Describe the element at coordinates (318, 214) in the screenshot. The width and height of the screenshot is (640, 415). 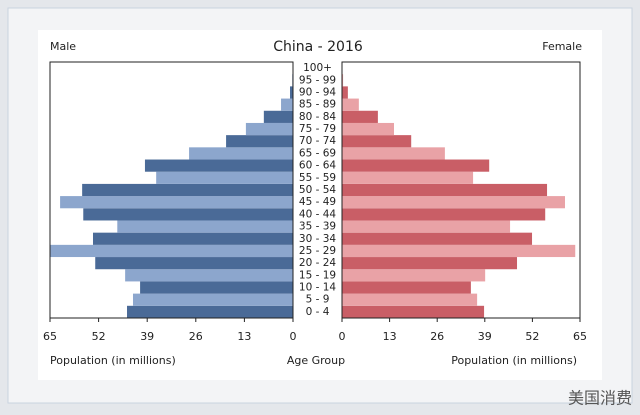
I see `category-label: 40 - 44` at that location.